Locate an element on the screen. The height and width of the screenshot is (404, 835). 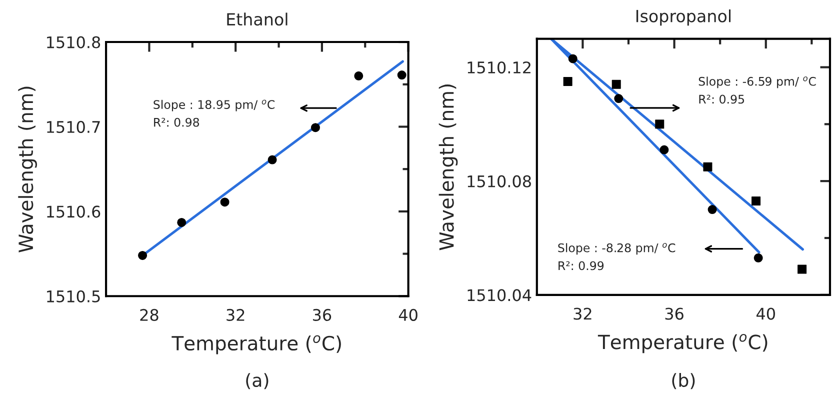
annotation: R²: 0.99 is located at coordinates (581, 265).